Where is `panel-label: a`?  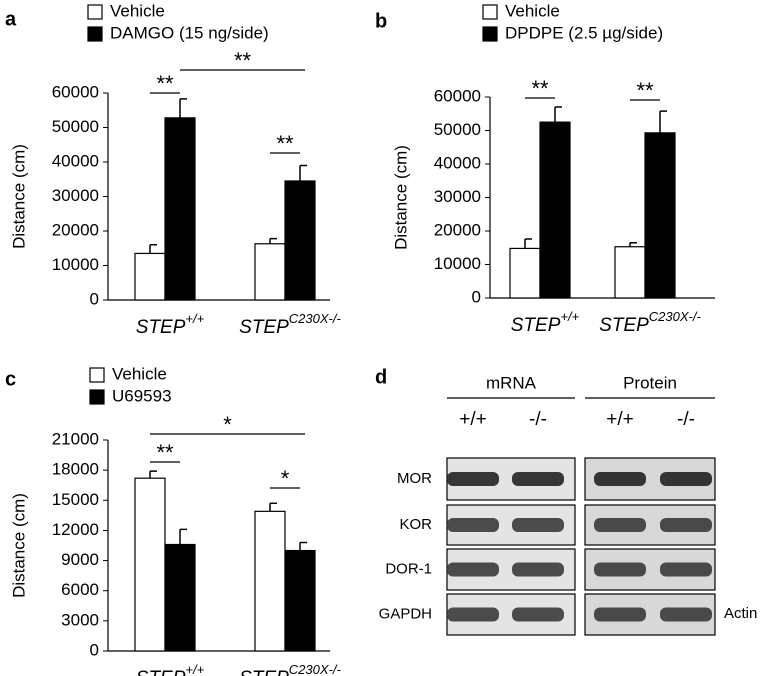
panel-label: a is located at coordinates (11, 19).